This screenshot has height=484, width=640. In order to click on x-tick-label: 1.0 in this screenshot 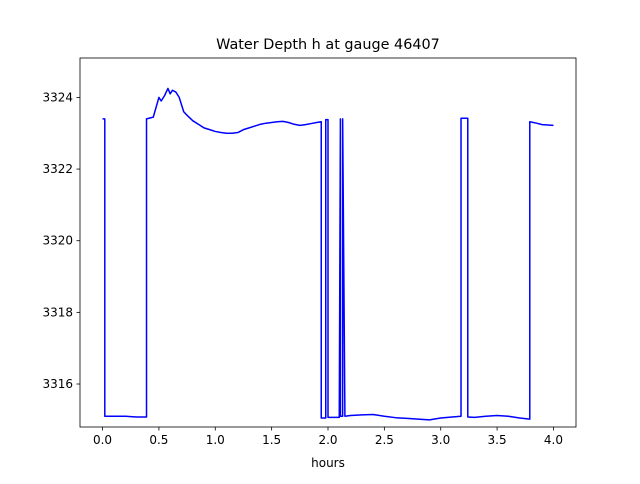, I will do `click(215, 440)`.